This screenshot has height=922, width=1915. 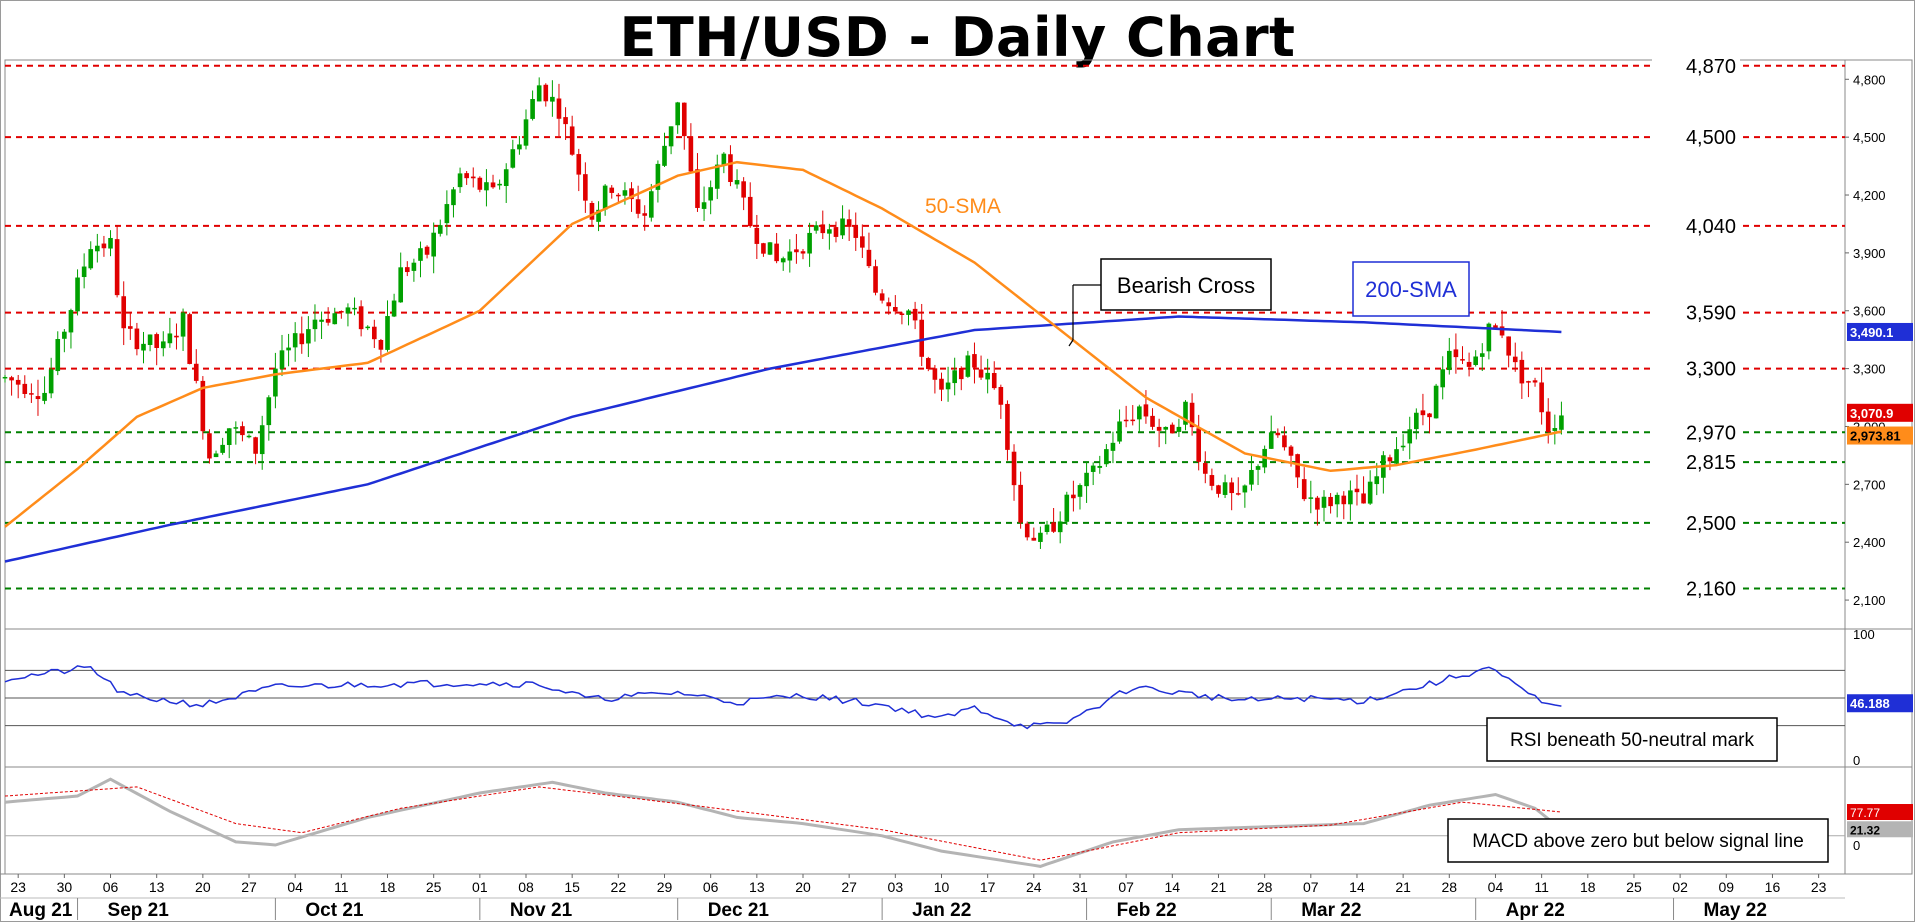 What do you see at coordinates (1711, 589) in the screenshot?
I see `level-label-2,160: 2,160` at bounding box center [1711, 589].